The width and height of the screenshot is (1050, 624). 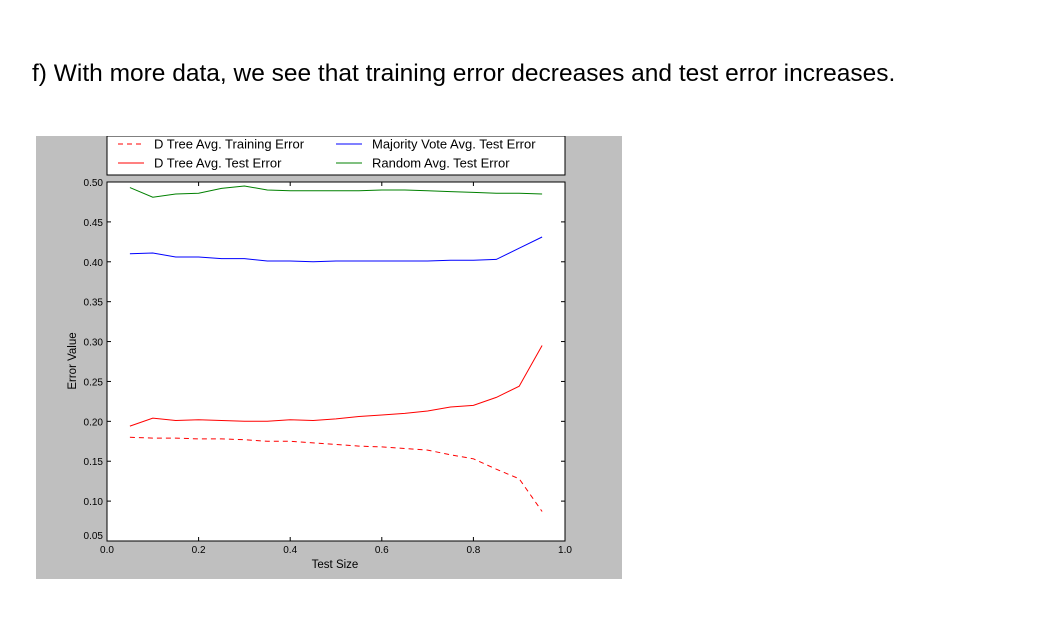 I want to click on x-tick-label: 0.2, so click(x=199, y=550).